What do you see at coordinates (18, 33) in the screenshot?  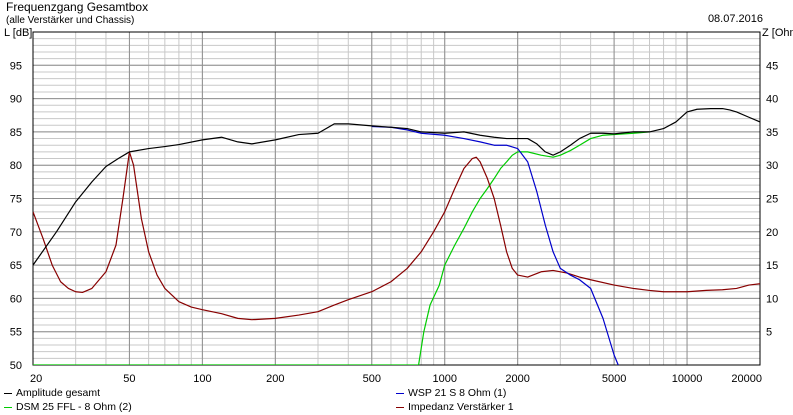 I see `y-axis-label-left: L [dB]` at bounding box center [18, 33].